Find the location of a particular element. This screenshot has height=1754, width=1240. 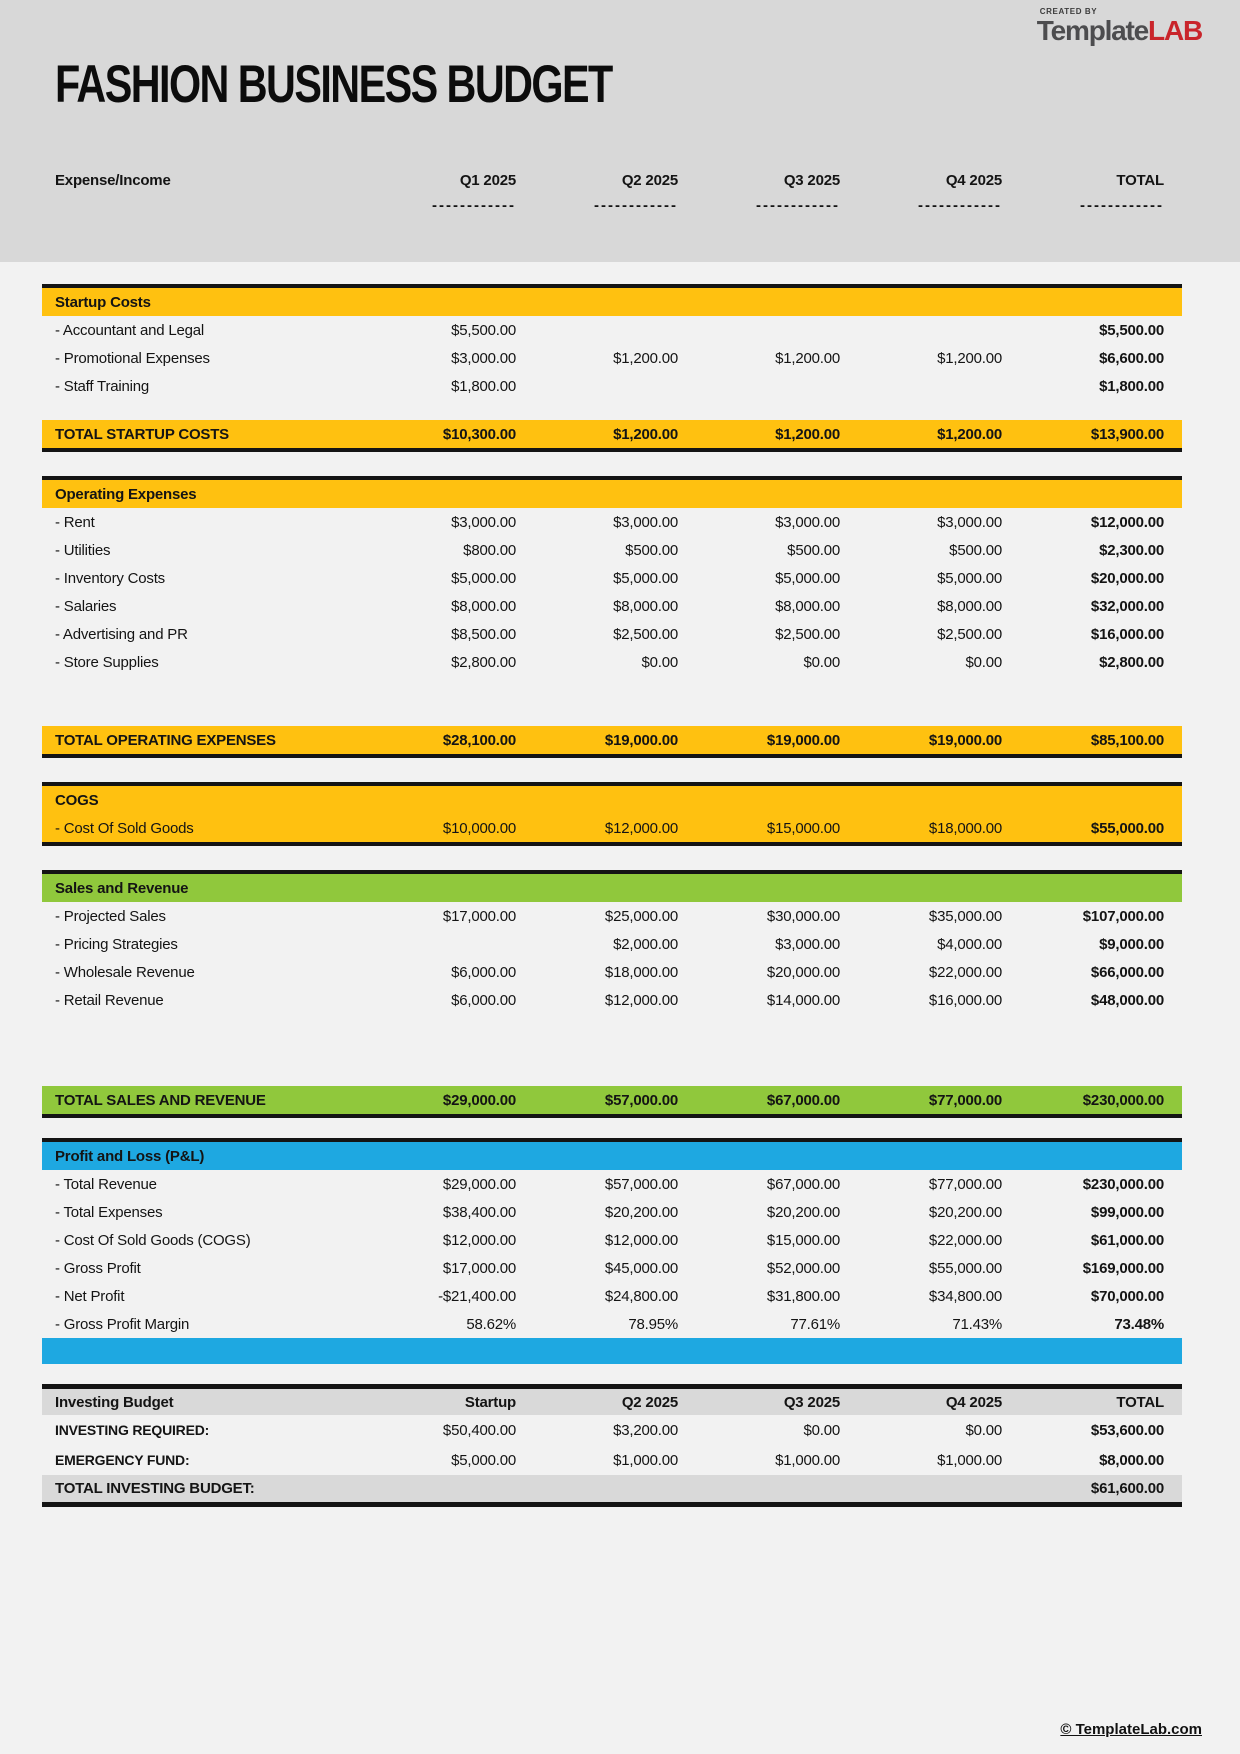

column-header-q2: Q2 2025 is located at coordinates (649, 180).